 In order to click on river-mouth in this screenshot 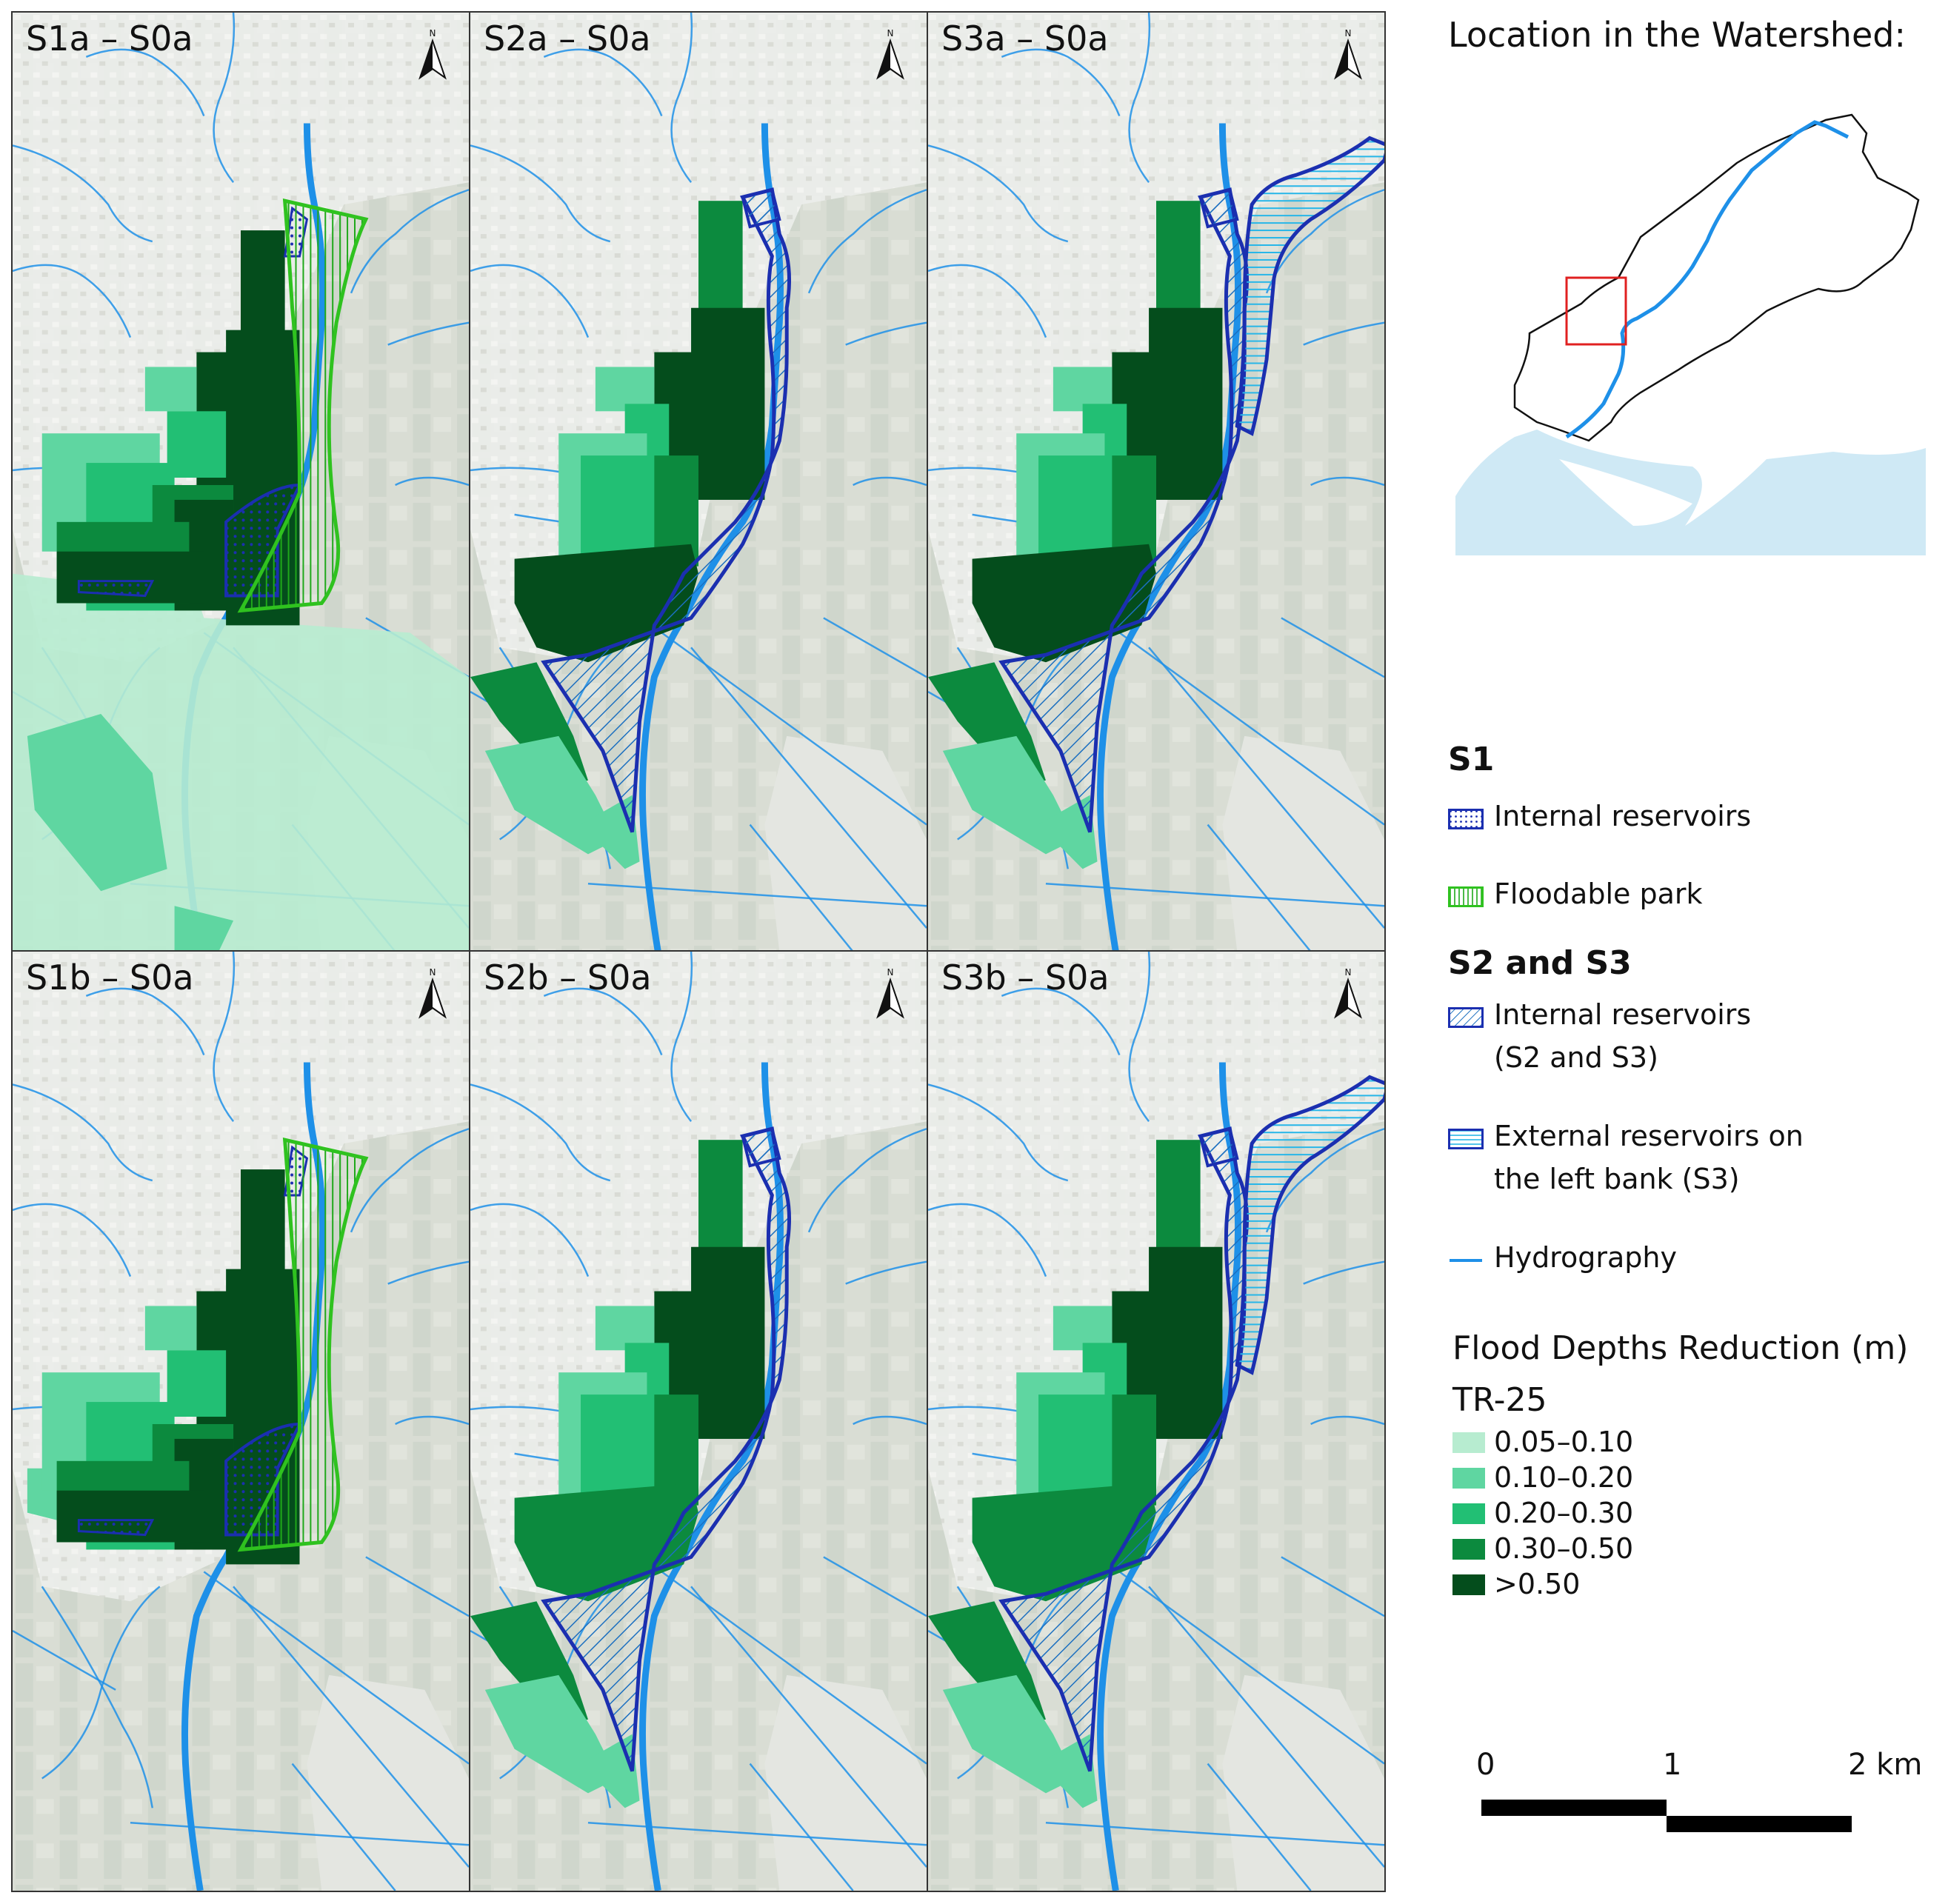, I will do `click(1625, 493)`.